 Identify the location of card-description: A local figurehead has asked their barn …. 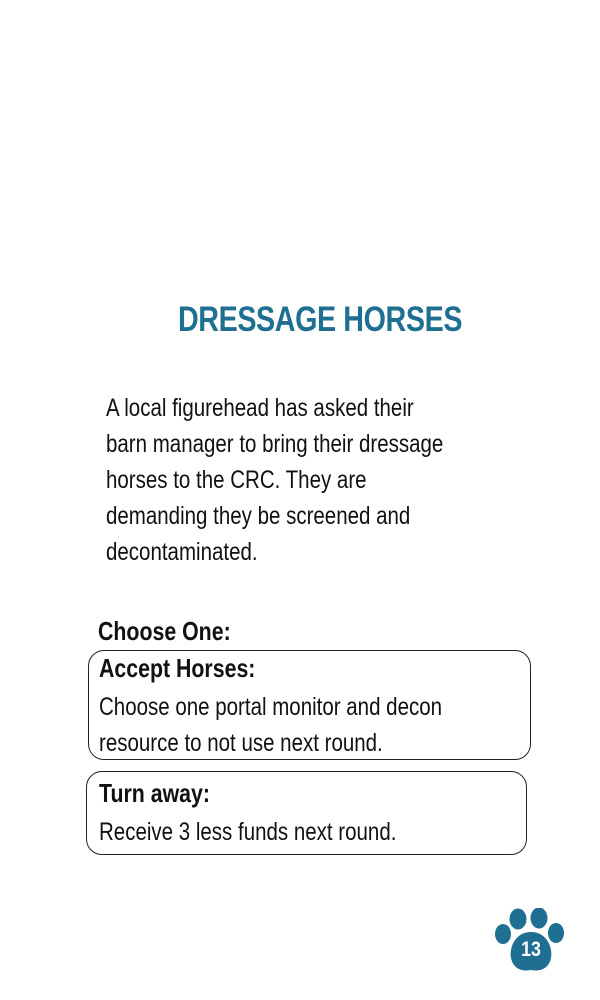
(275, 480).